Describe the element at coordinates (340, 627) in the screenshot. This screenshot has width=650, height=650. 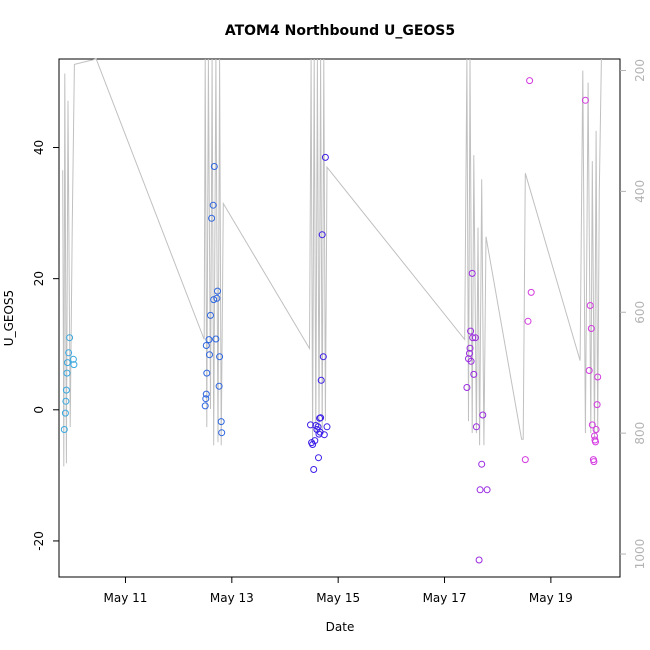
I see `x-axis-label: Date` at that location.